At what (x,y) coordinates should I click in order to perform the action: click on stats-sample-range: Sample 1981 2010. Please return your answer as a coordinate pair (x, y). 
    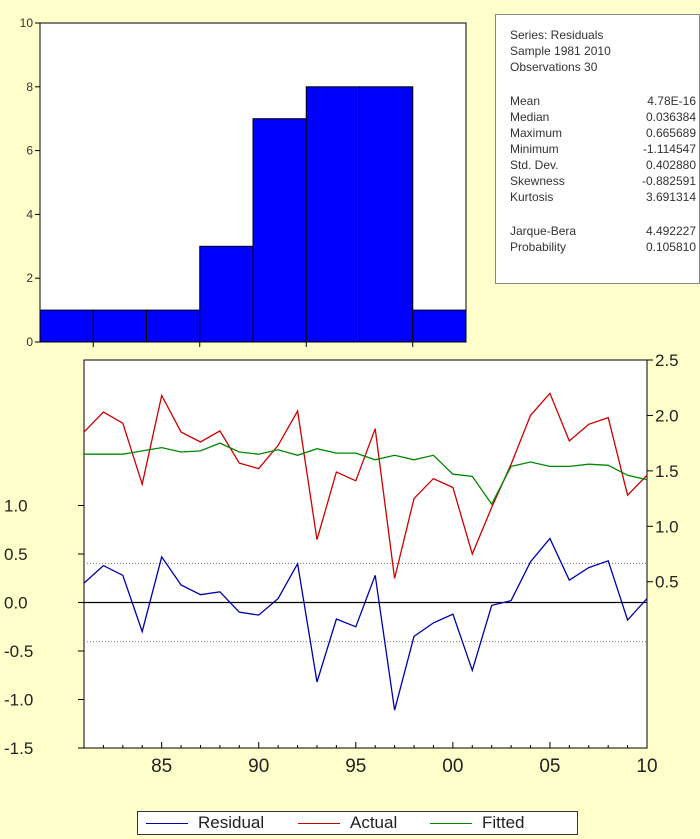
    Looking at the image, I should click on (560, 51).